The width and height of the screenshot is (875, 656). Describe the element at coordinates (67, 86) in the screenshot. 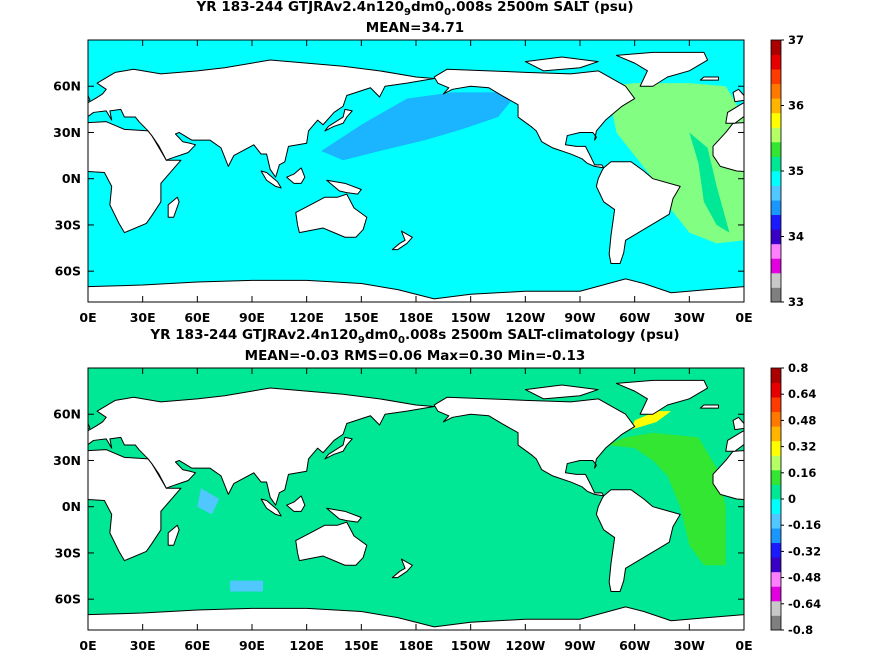

I see `y-tick-label: 60N` at that location.